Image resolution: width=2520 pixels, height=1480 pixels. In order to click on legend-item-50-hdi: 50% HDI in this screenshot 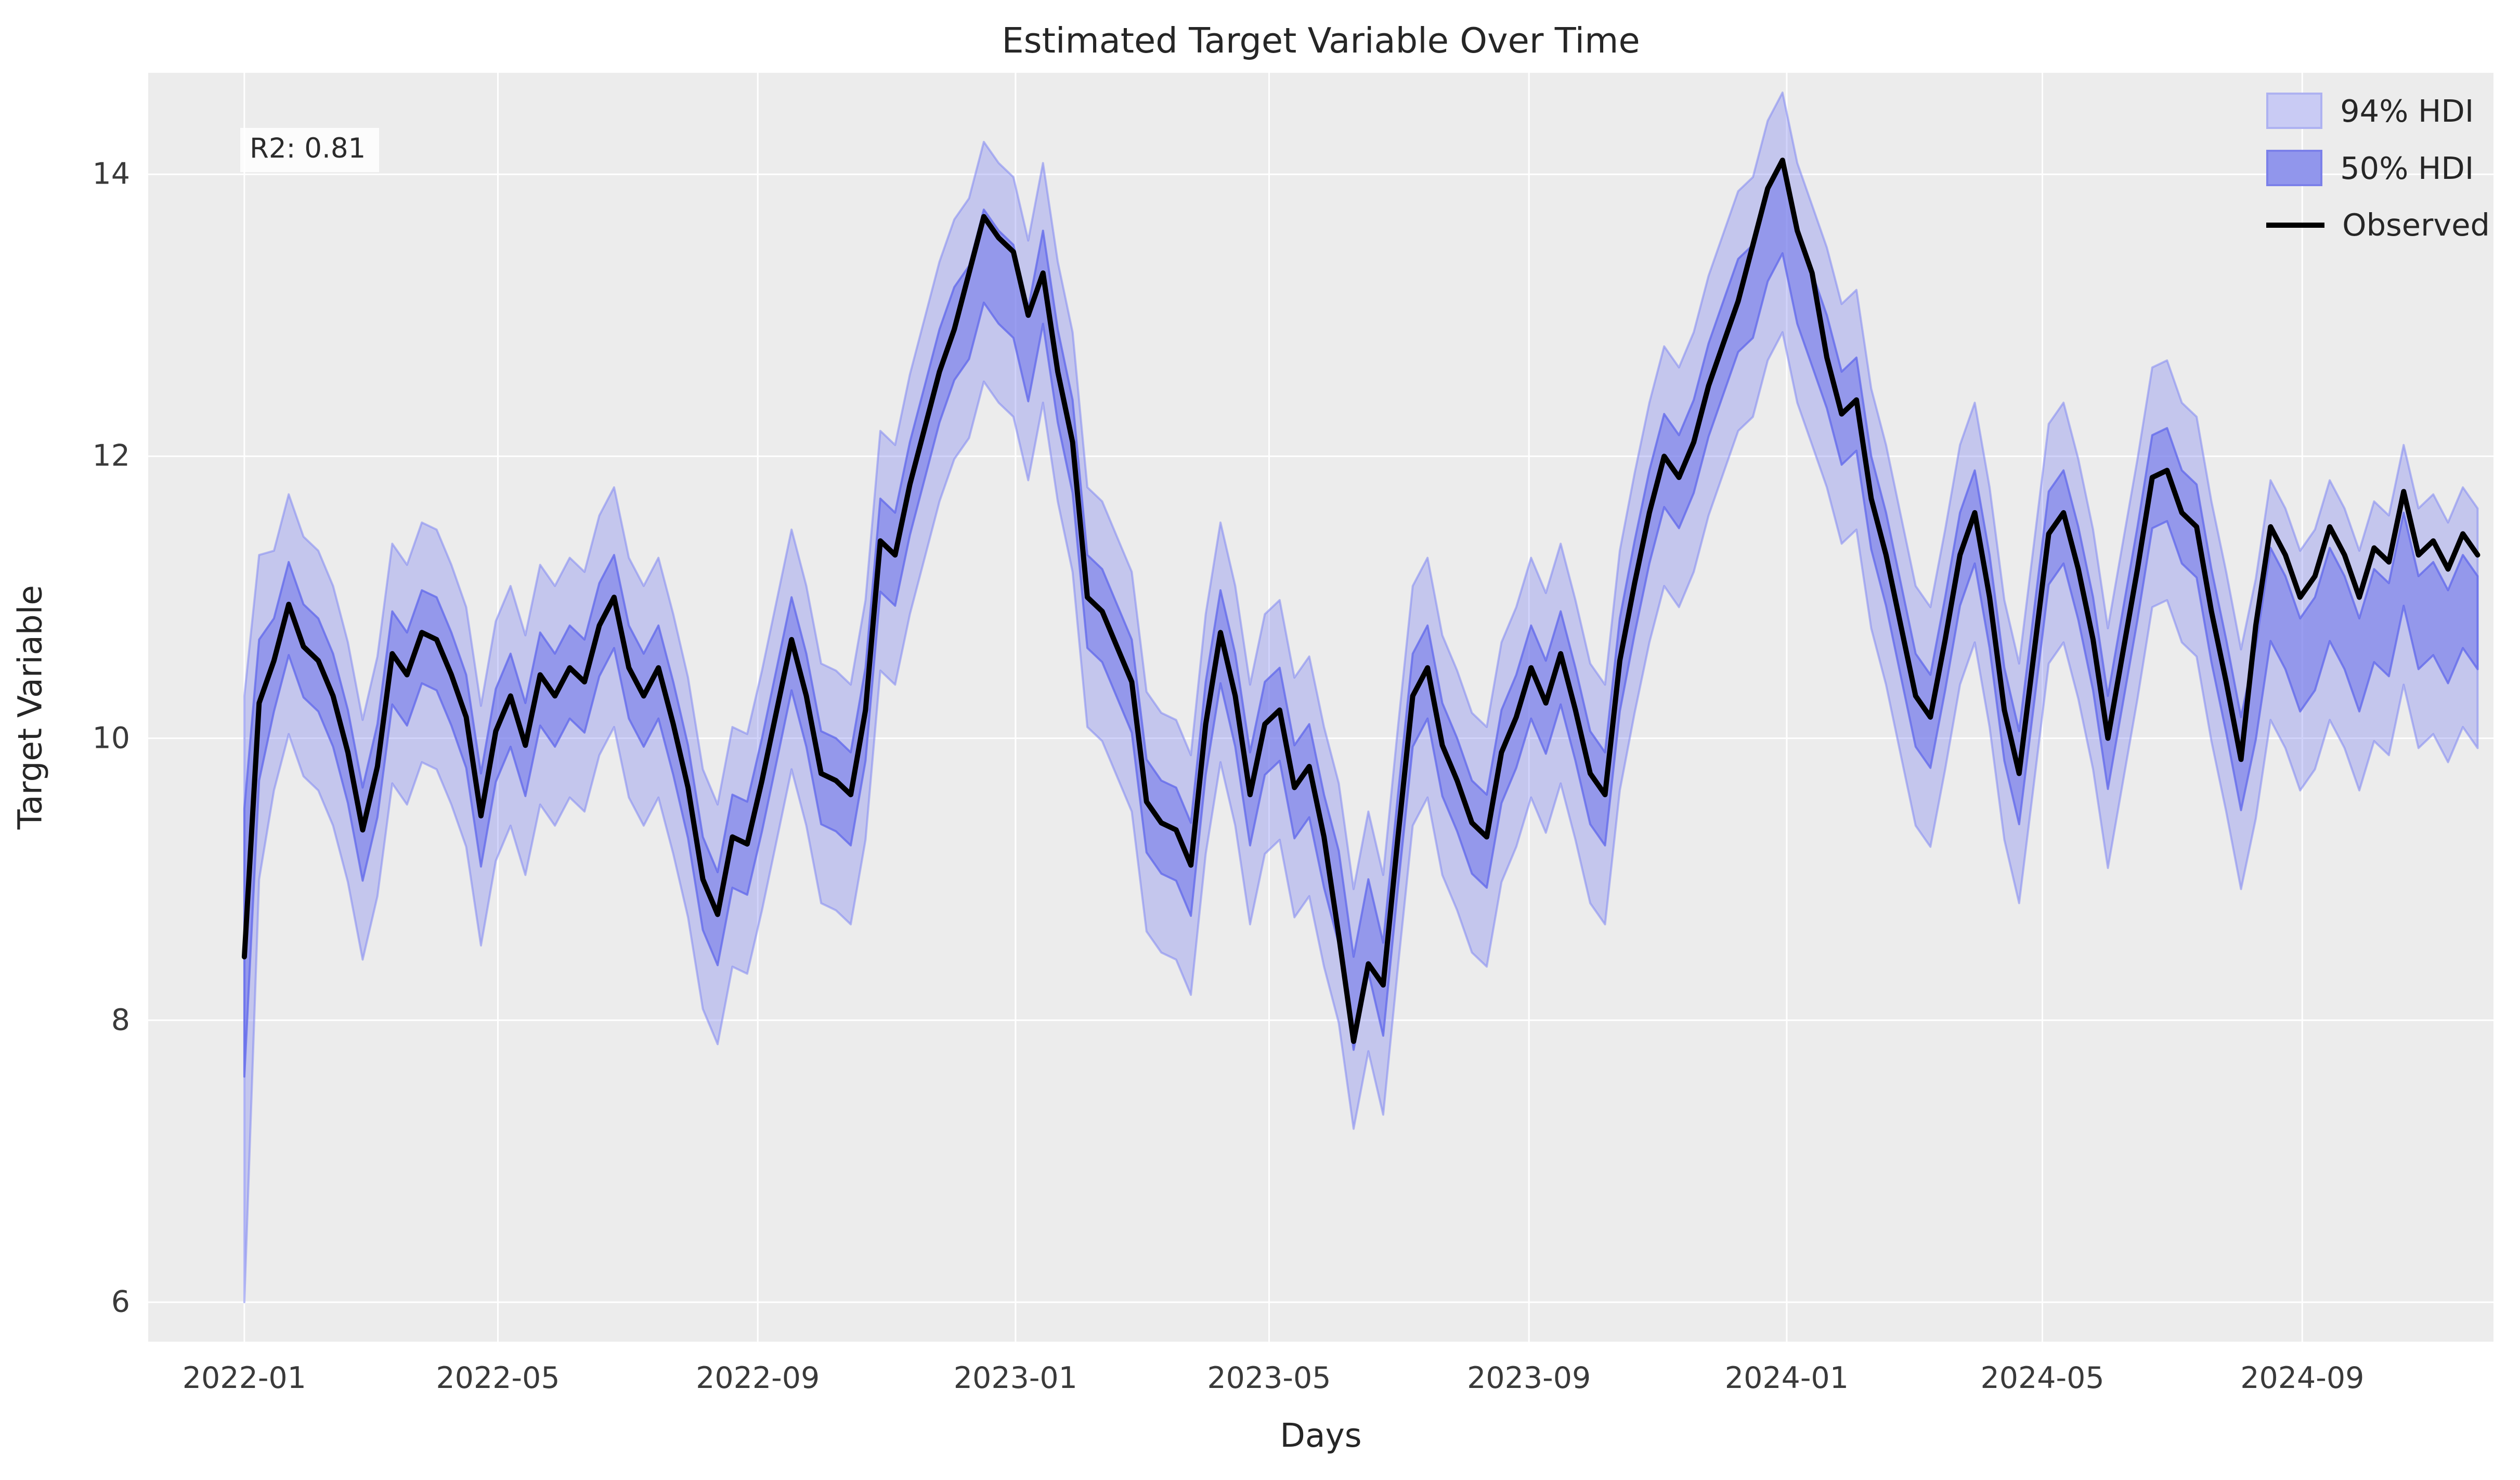, I will do `click(2378, 168)`.